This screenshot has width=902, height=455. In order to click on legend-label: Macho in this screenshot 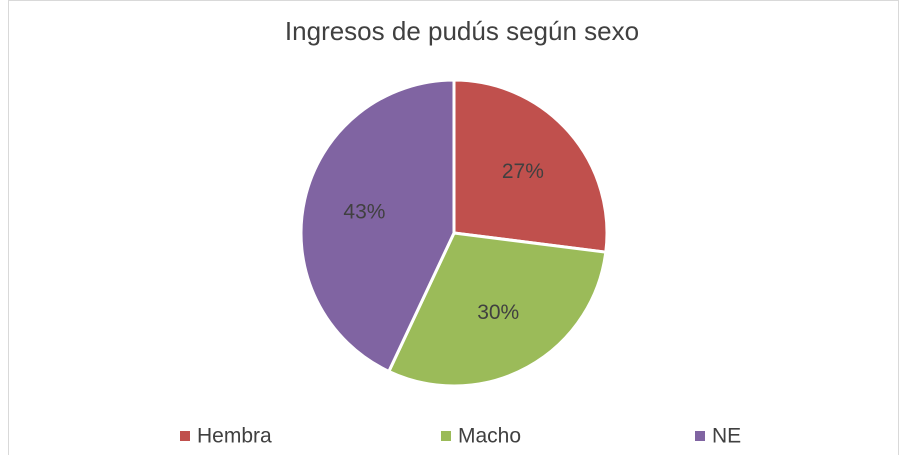, I will do `click(489, 436)`.